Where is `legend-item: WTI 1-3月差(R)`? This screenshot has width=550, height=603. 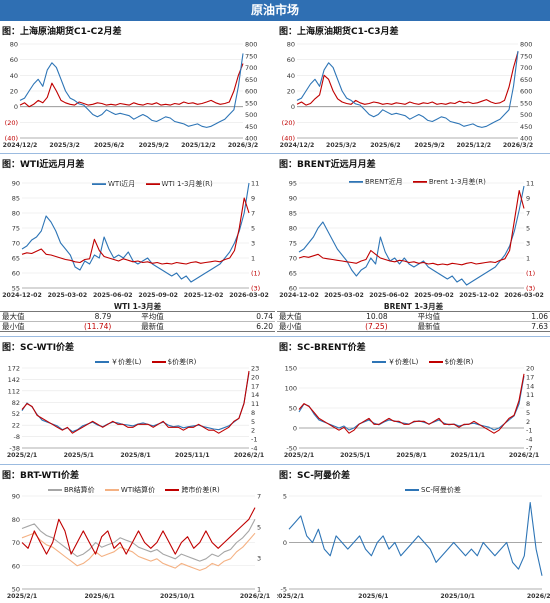 legend-item: WTI 1-3月差(R) is located at coordinates (179, 184).